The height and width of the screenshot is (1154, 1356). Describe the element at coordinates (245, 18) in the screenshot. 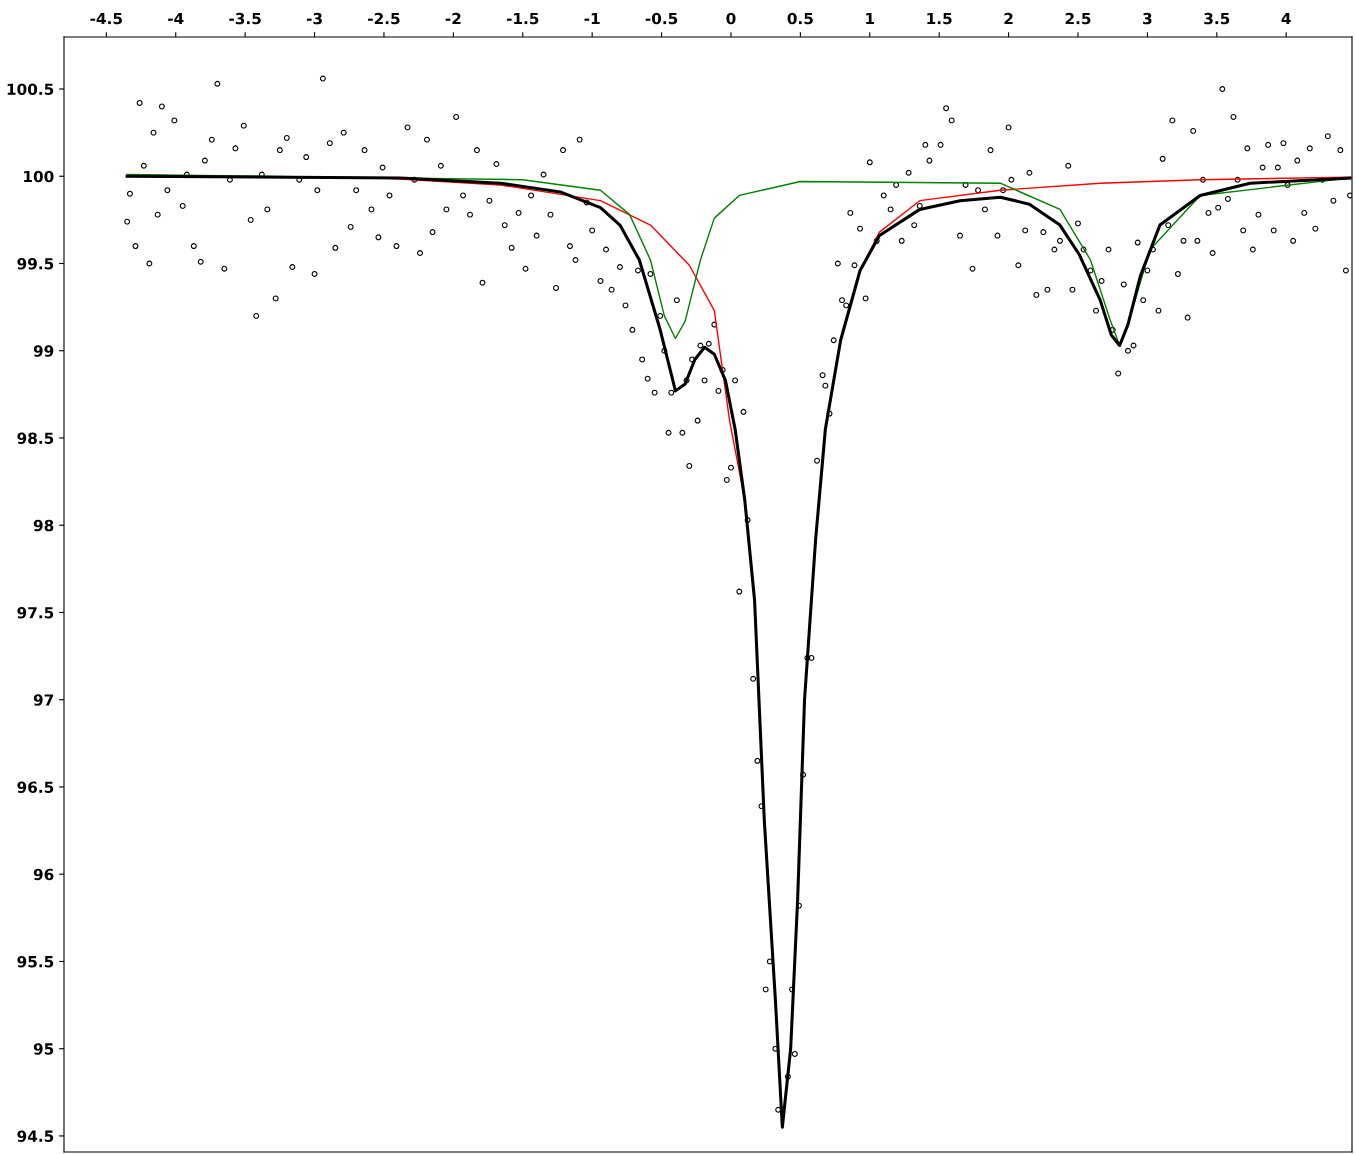

I see `x-tick-label: -3.5` at that location.